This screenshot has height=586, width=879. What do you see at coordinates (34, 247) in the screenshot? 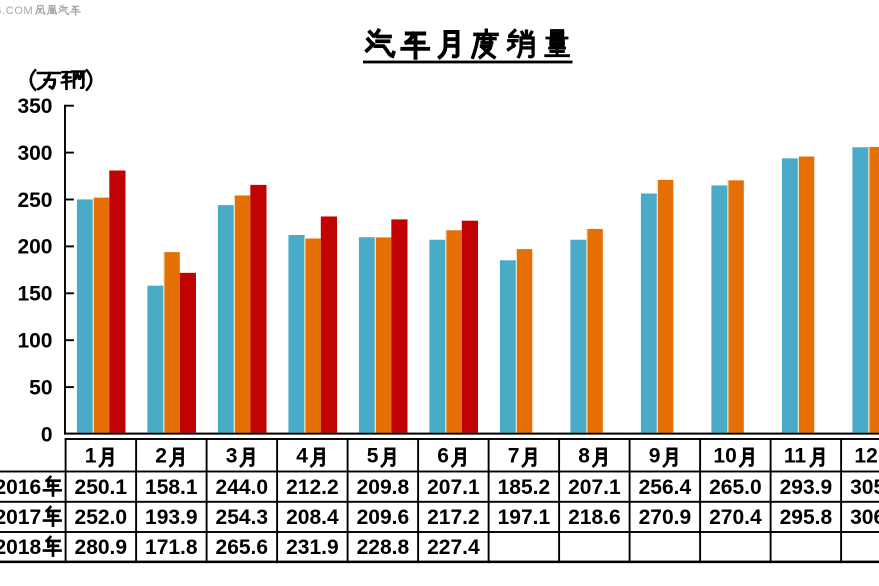
I see `svg-text: 200` at bounding box center [34, 247].